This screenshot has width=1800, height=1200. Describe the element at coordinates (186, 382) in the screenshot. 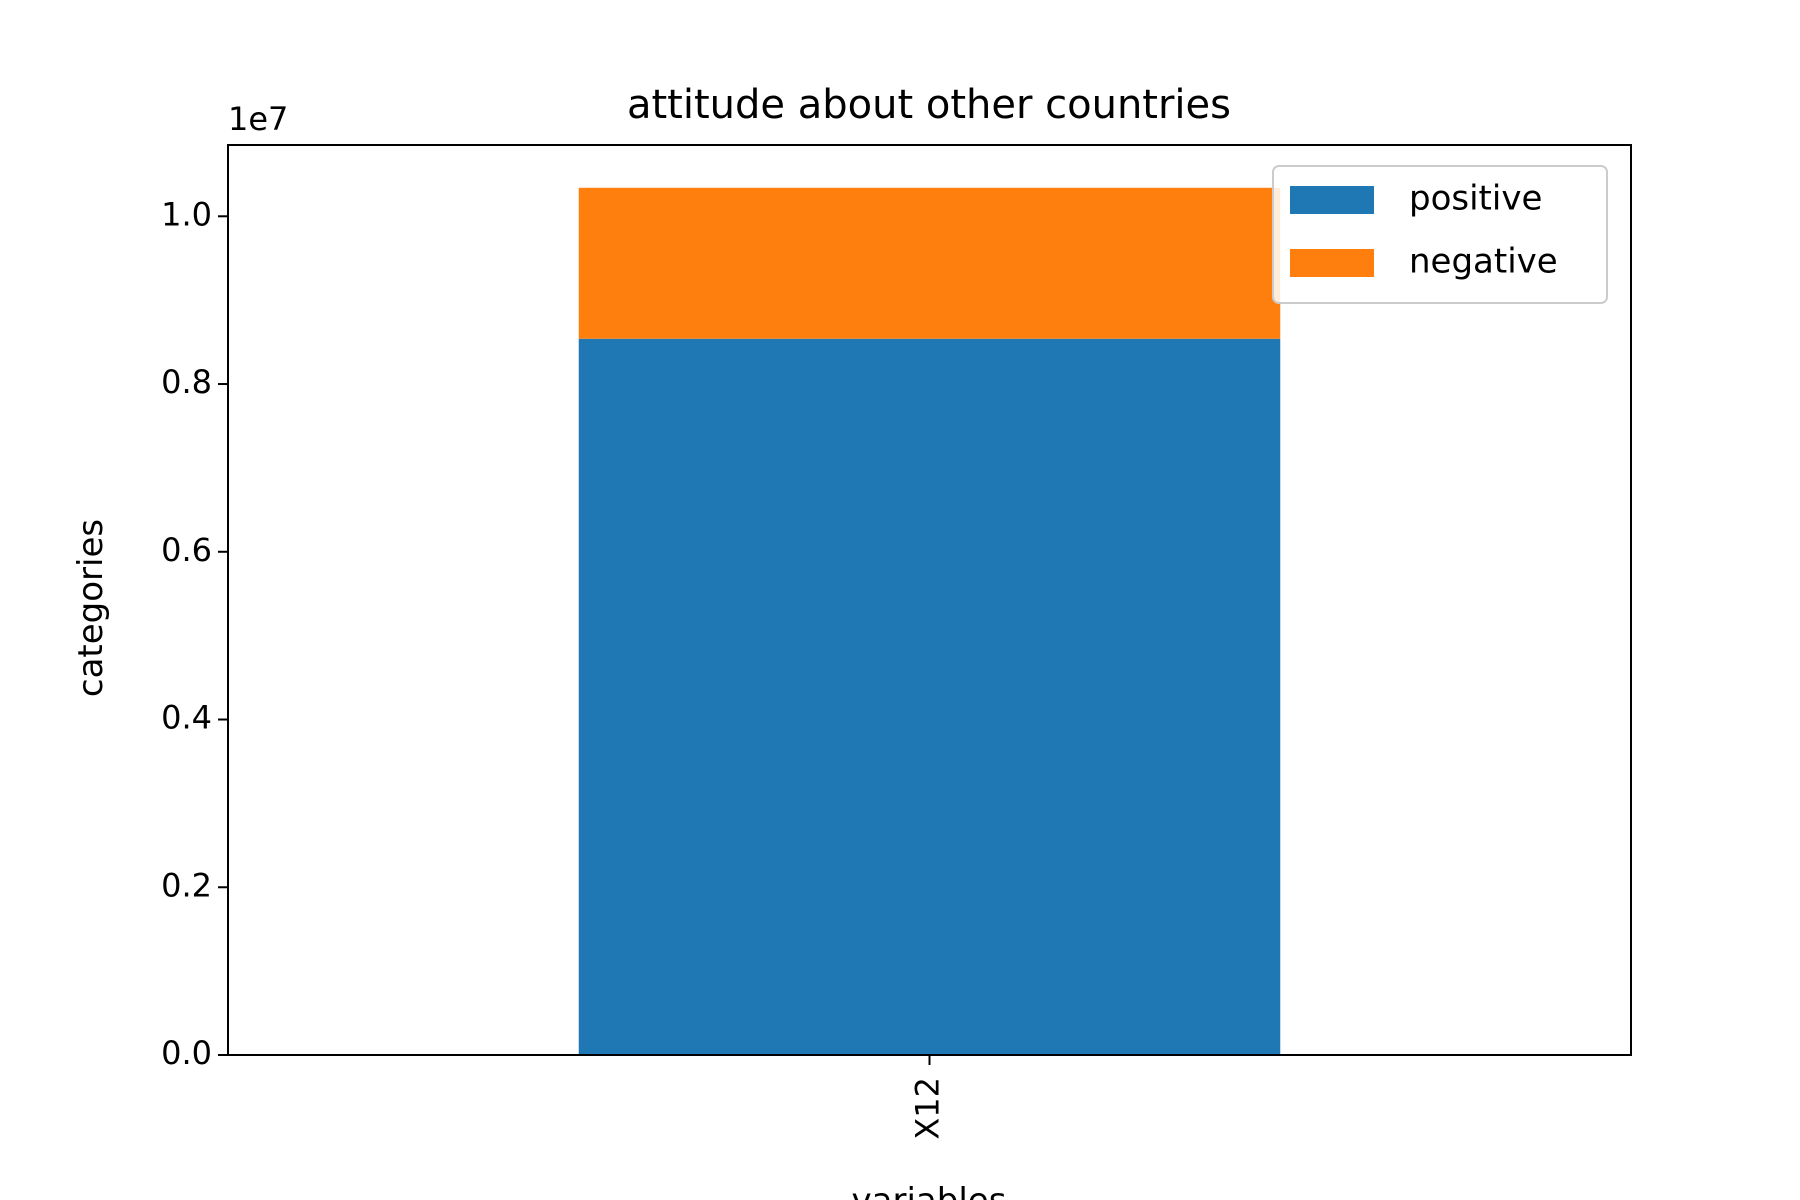

I see `y-tick-label: 0.8` at that location.